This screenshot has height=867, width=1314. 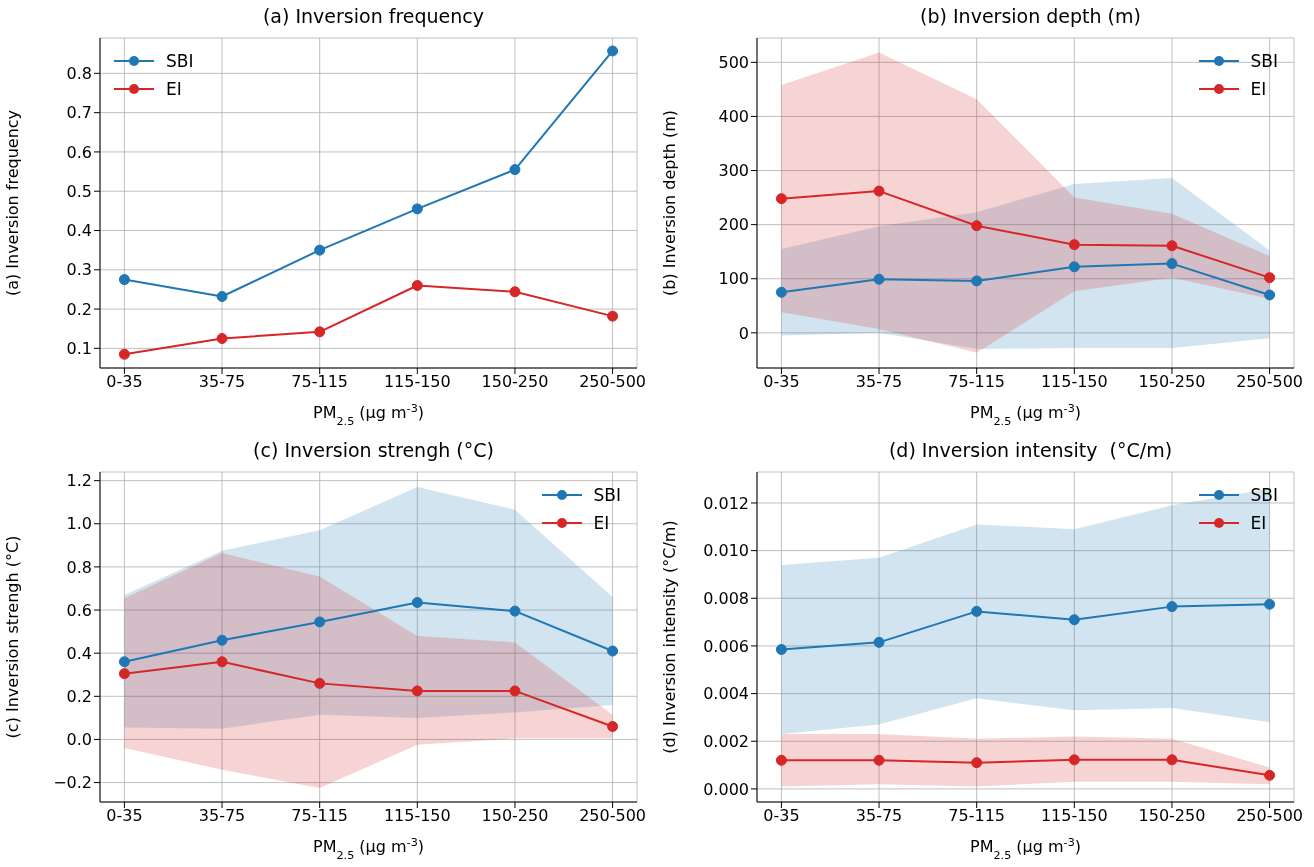 What do you see at coordinates (12, 203) in the screenshot?
I see `y-axis-title: (a) Inversion frequency` at bounding box center [12, 203].